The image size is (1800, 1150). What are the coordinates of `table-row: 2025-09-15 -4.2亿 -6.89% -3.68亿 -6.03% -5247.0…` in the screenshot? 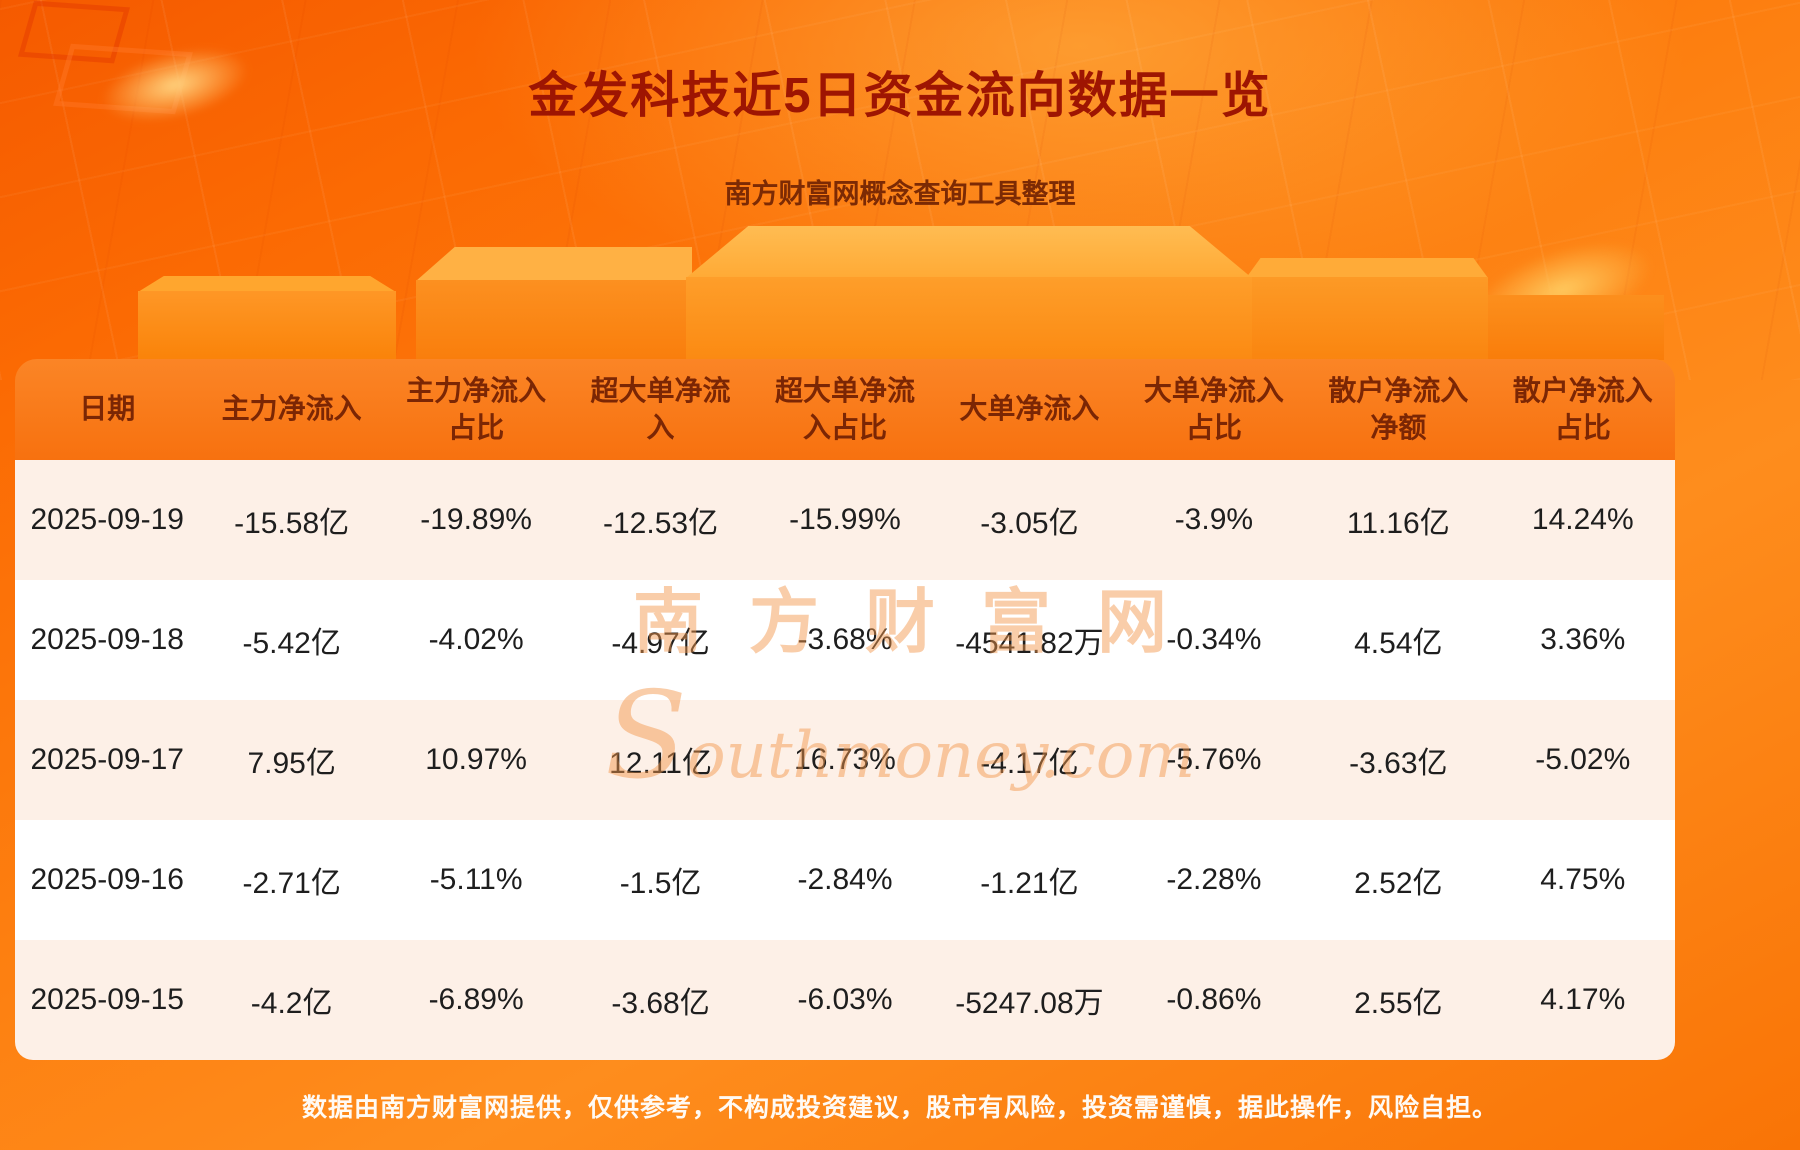 It's located at (845, 1000).